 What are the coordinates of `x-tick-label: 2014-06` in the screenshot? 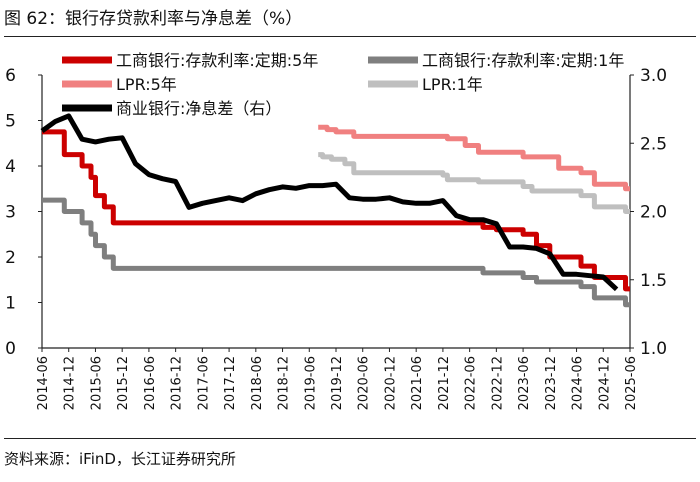 It's located at (43, 383).